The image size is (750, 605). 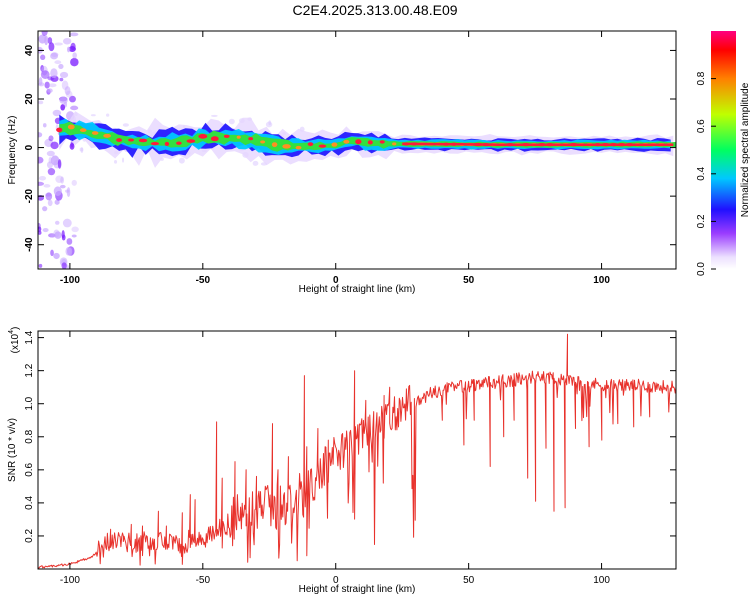 What do you see at coordinates (357, 289) in the screenshot?
I see `spectrogram-x-axis-label: Height of straight line (km)` at bounding box center [357, 289].